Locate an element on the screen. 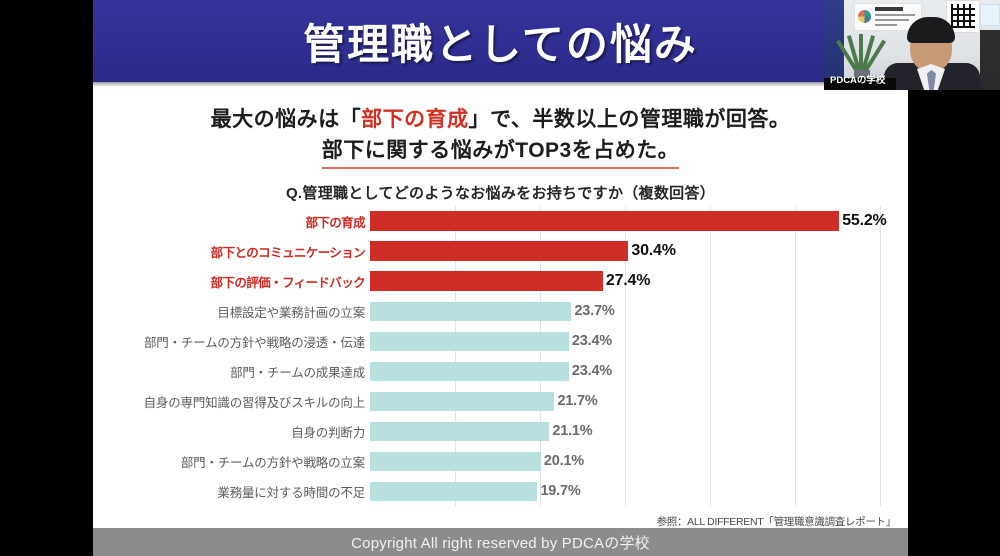  chart-category-label: 自身の判断力 is located at coordinates (328, 432).